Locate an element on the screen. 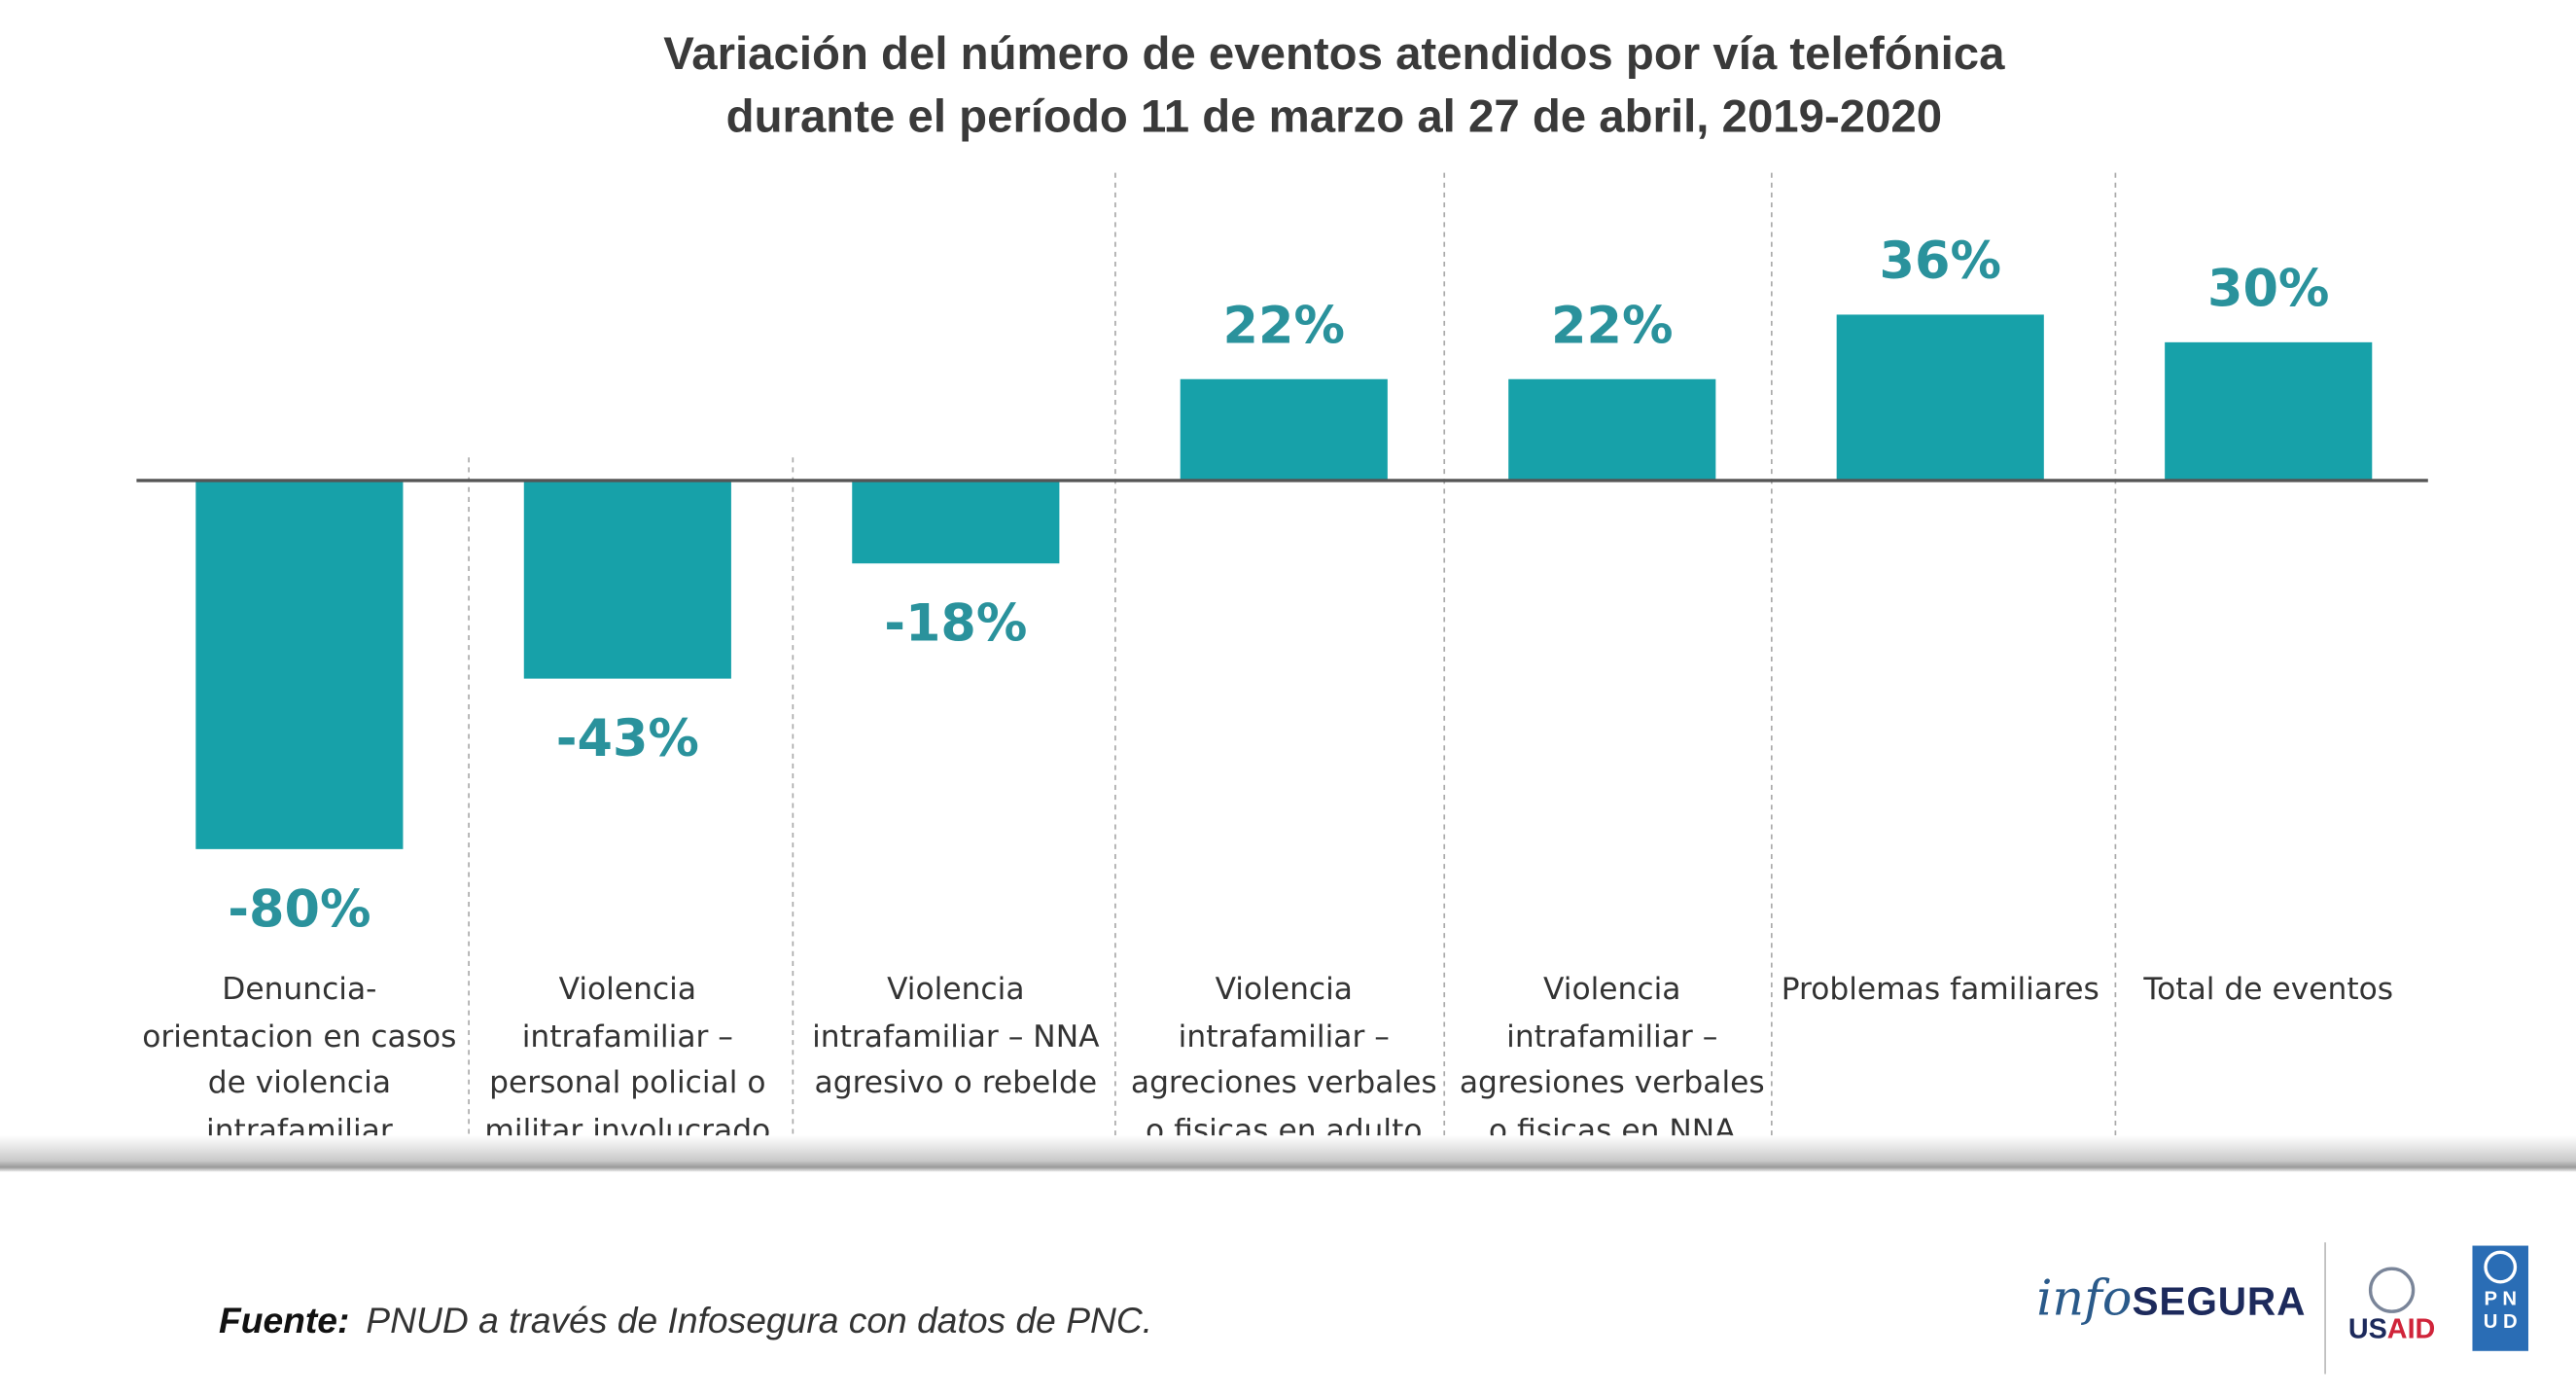  pnud-letter: D is located at coordinates (2510, 1321).